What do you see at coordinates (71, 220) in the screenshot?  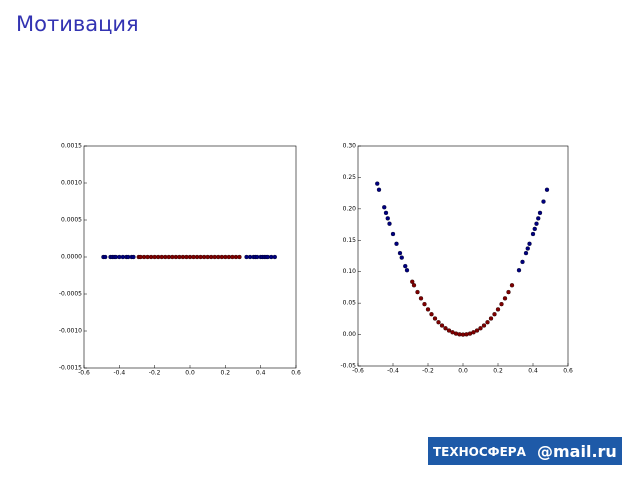 I see `y-tick-label: 0.0005` at bounding box center [71, 220].